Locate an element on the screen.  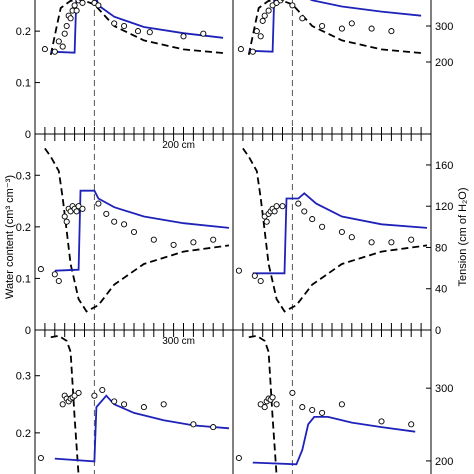
panel-frame is located at coordinates (134, 67).